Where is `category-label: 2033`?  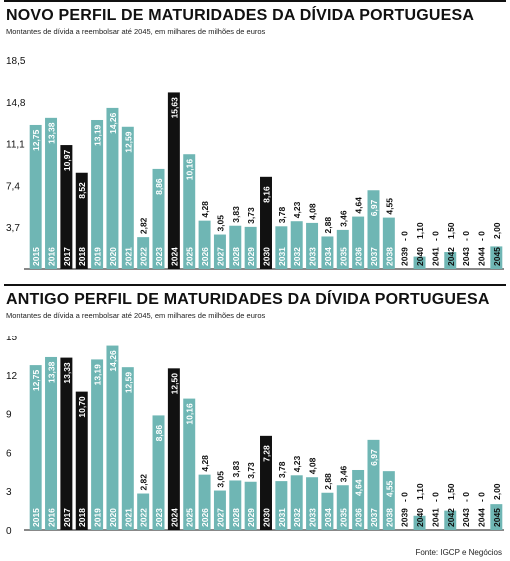 category-label: 2033 is located at coordinates (313, 256).